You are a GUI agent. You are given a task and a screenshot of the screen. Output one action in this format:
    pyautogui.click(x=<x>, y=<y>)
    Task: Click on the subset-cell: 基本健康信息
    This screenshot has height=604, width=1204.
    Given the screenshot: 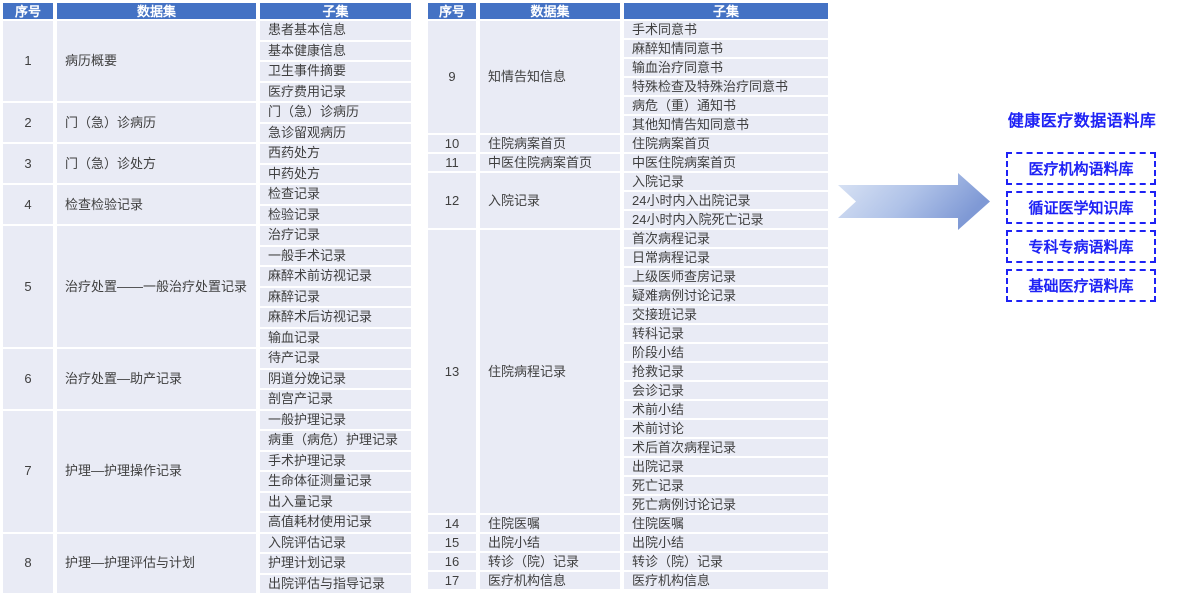 What is the action you would take?
    pyautogui.click(x=335, y=50)
    